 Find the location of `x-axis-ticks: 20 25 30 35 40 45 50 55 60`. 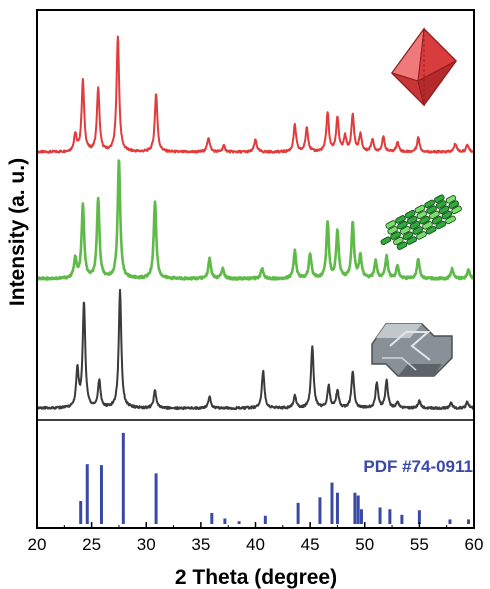

x-axis-ticks: 20 25 30 35 40 45 50 55 60 is located at coordinates (256, 538).